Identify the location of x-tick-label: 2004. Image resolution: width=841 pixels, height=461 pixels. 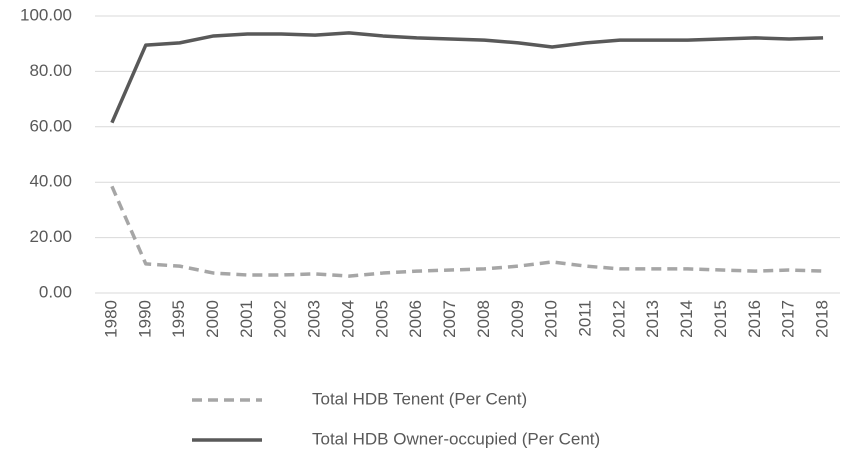
(347, 319).